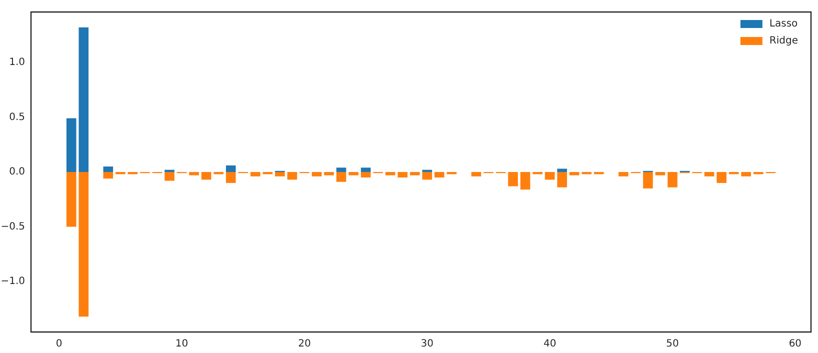 The image size is (818, 353). What do you see at coordinates (427, 344) in the screenshot?
I see `x-tick-label: 30` at bounding box center [427, 344].